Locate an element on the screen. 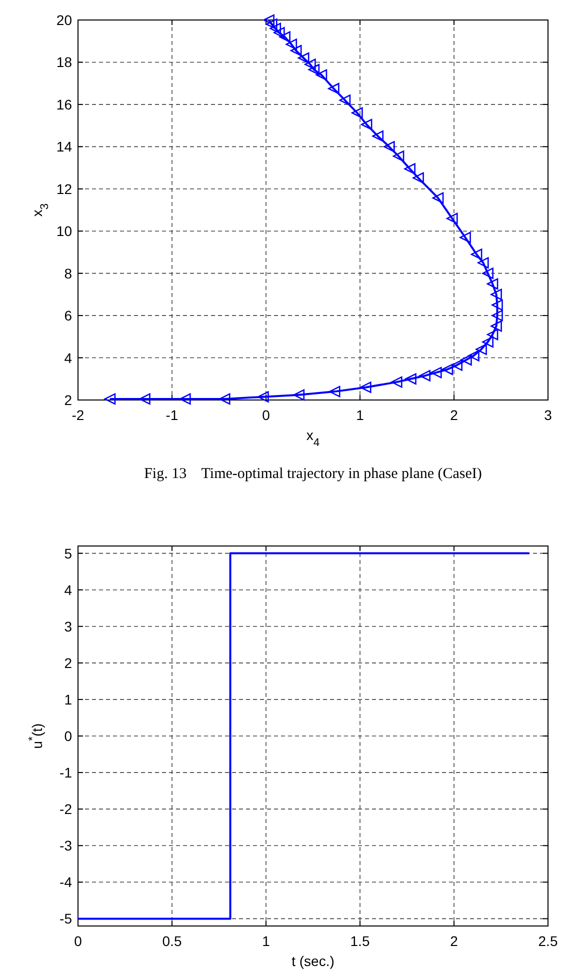  y-tick-label: 20 is located at coordinates (64, 20).